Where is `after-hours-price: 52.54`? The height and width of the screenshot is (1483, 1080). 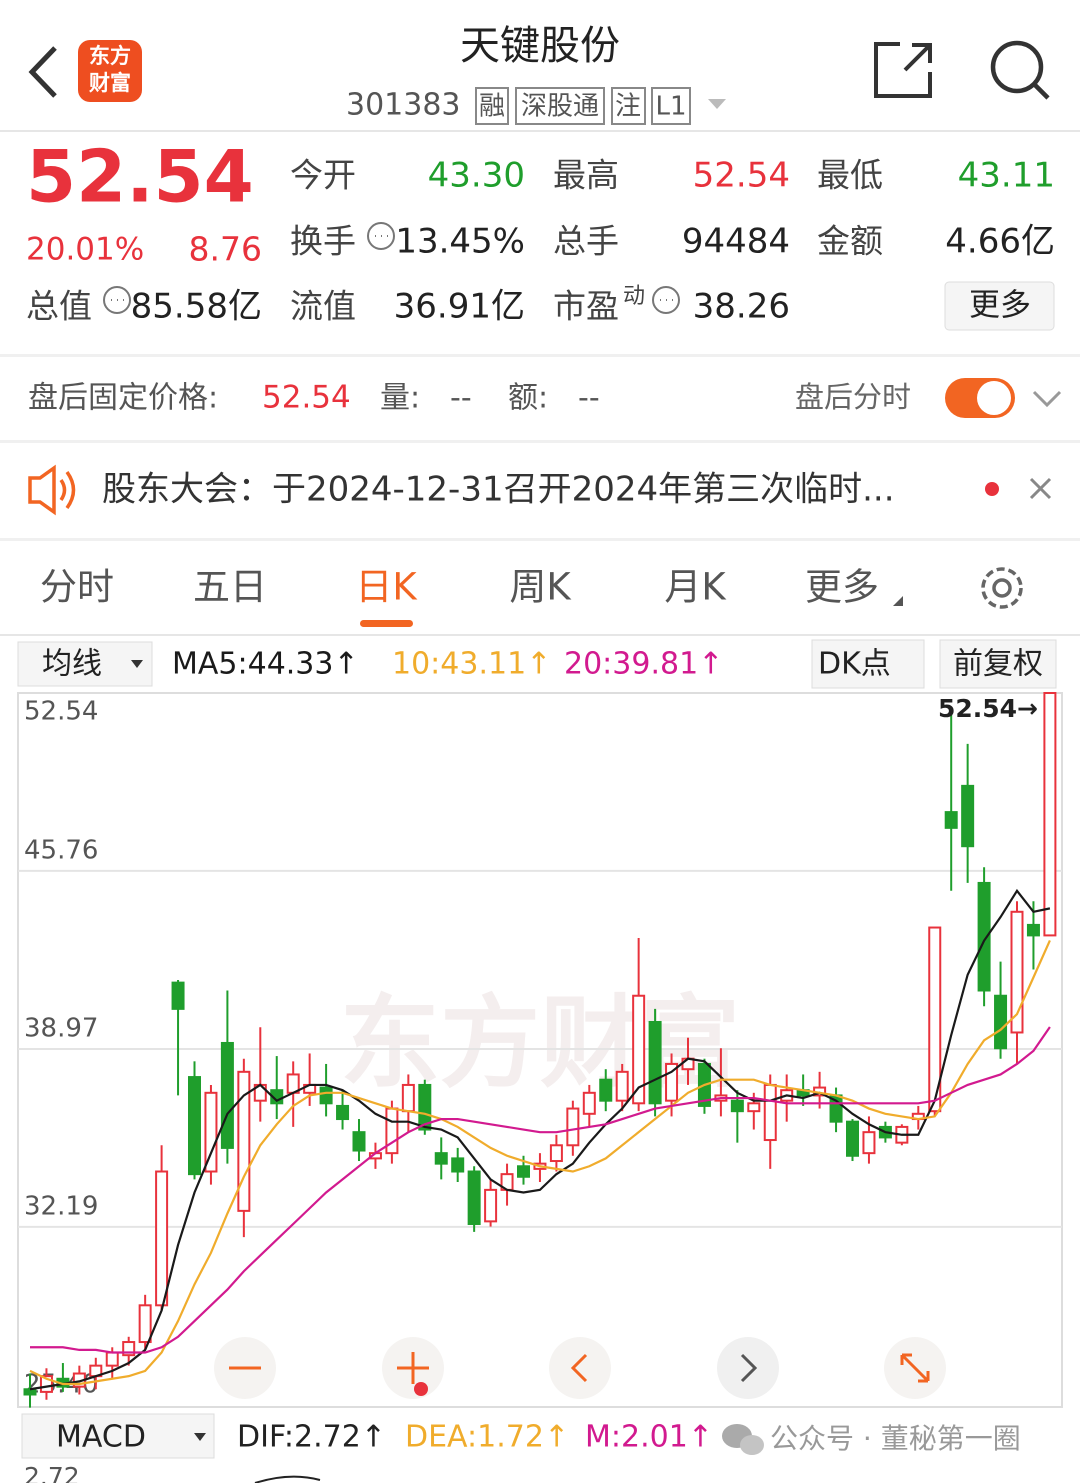 after-hours-price: 52.54 is located at coordinates (306, 398).